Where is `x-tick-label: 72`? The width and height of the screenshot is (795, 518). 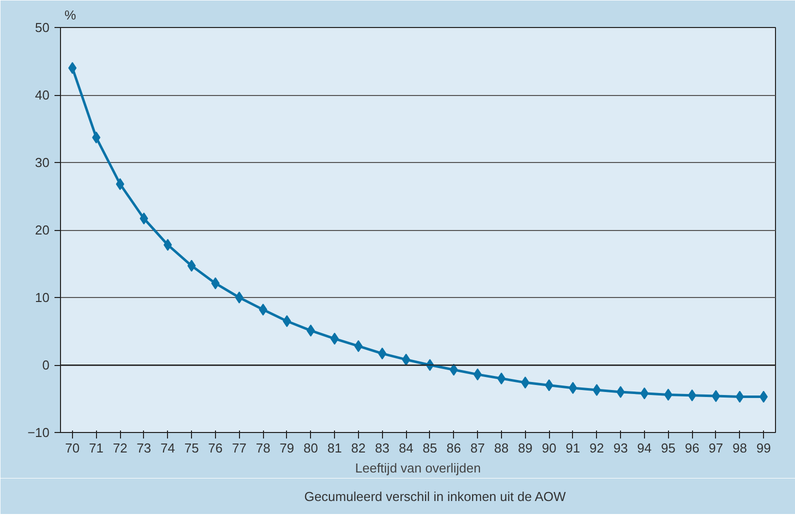
x-tick-label: 72 is located at coordinates (120, 448).